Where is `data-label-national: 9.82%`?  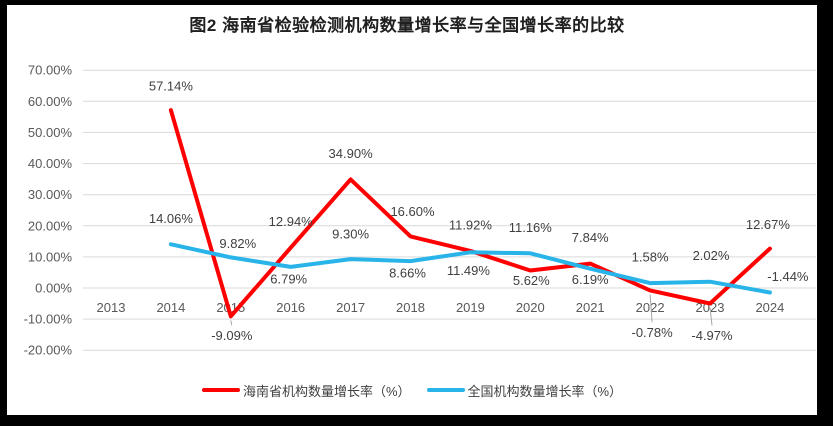 data-label-national: 9.82% is located at coordinates (237, 243).